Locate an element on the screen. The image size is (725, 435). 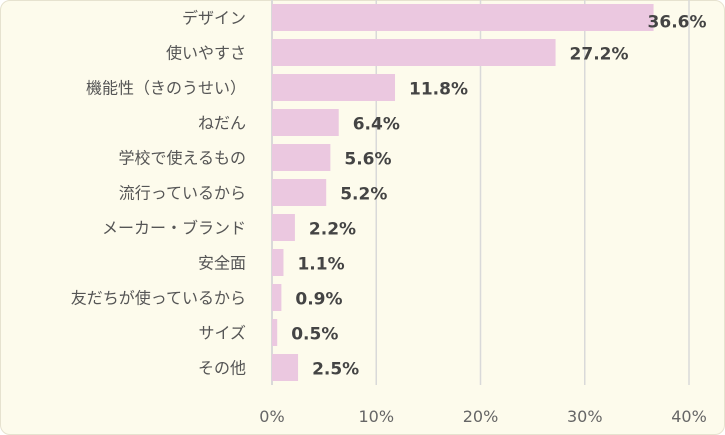
x-tick-label: 30% is located at coordinates (585, 416).